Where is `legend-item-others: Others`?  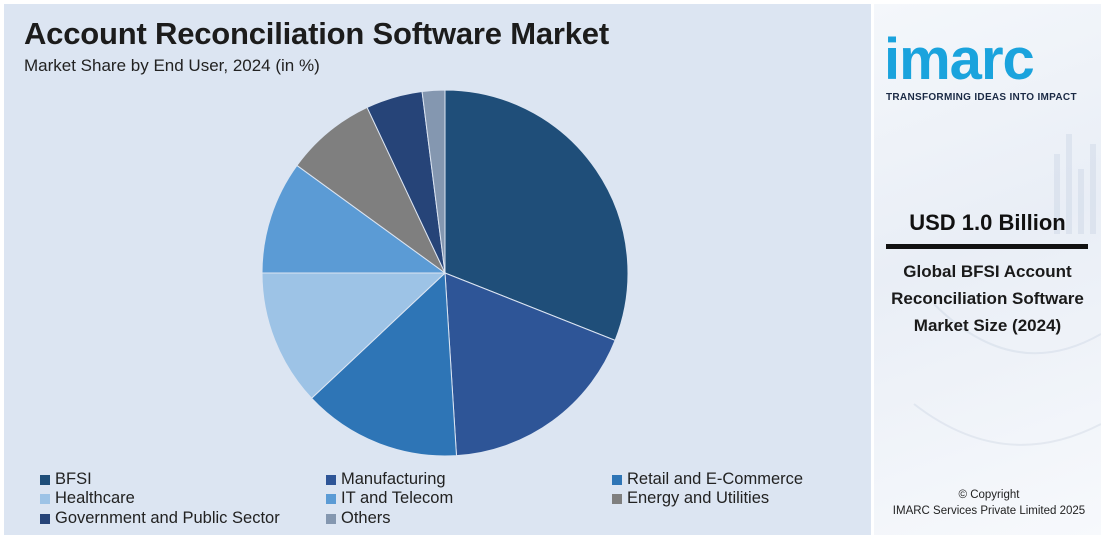 legend-item-others: Others is located at coordinates (358, 518).